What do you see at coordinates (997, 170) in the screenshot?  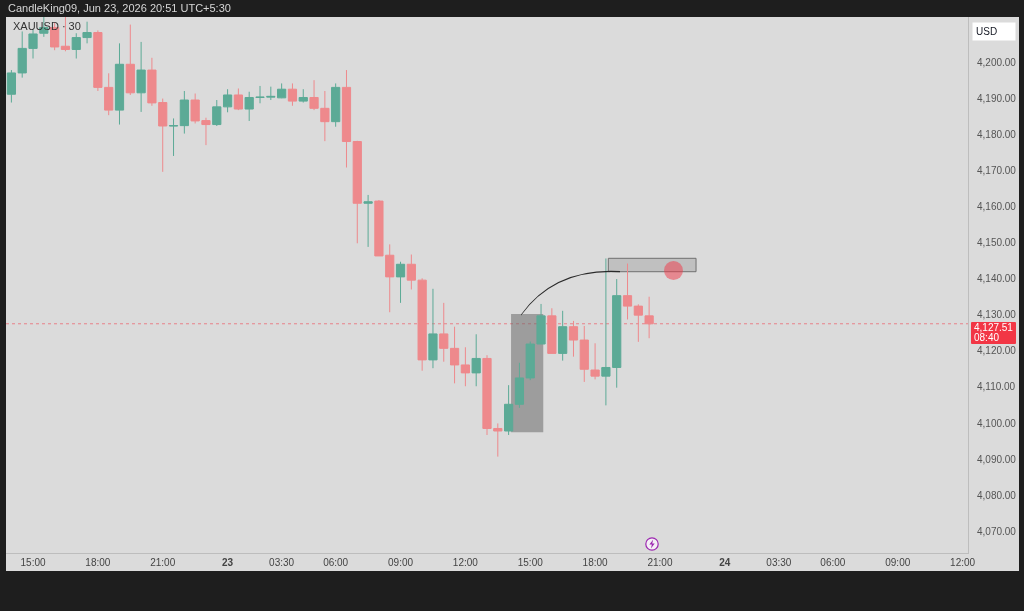 I see `y-tick-label: 4,170.00` at bounding box center [997, 170].